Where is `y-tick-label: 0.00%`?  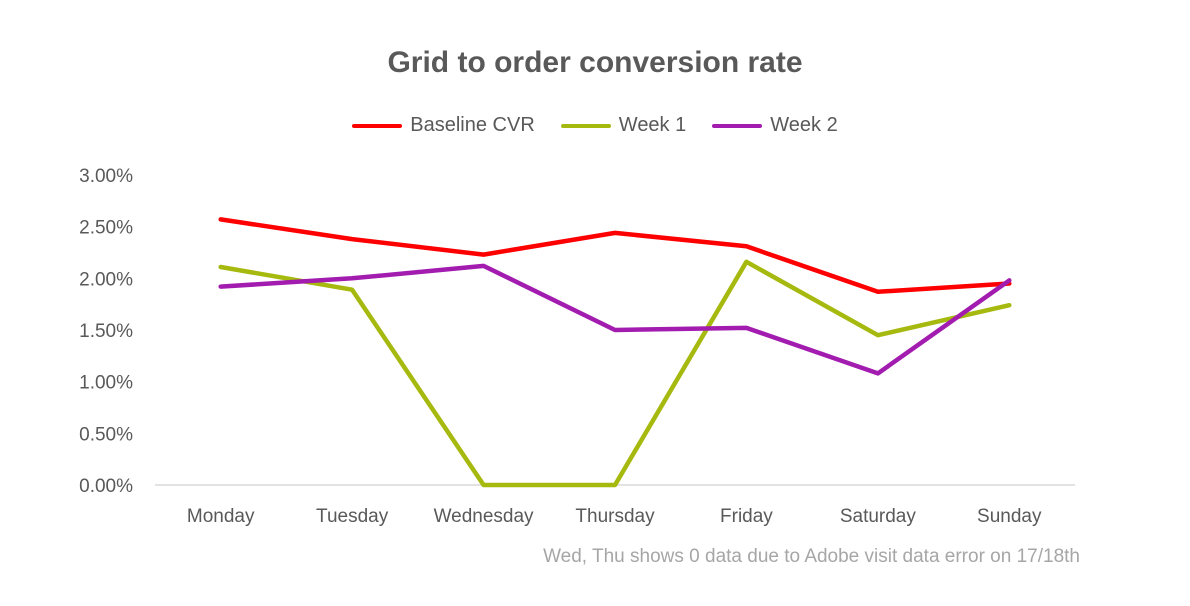
y-tick-label: 0.00% is located at coordinates (106, 486).